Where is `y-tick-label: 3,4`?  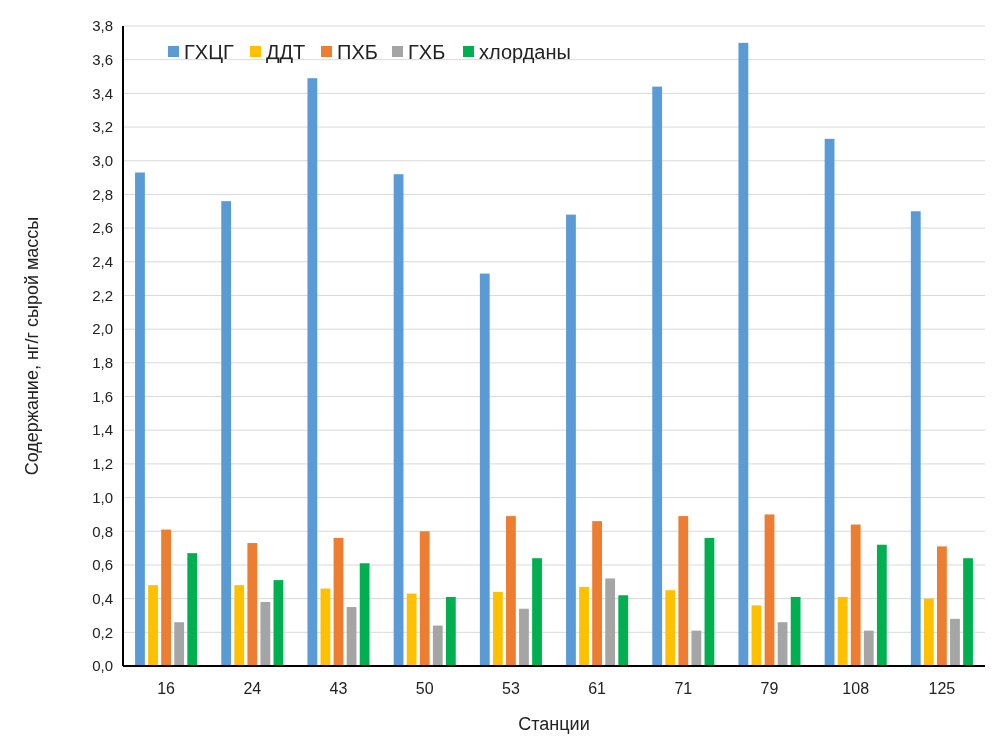
y-tick-label: 3,4 is located at coordinates (102, 93).